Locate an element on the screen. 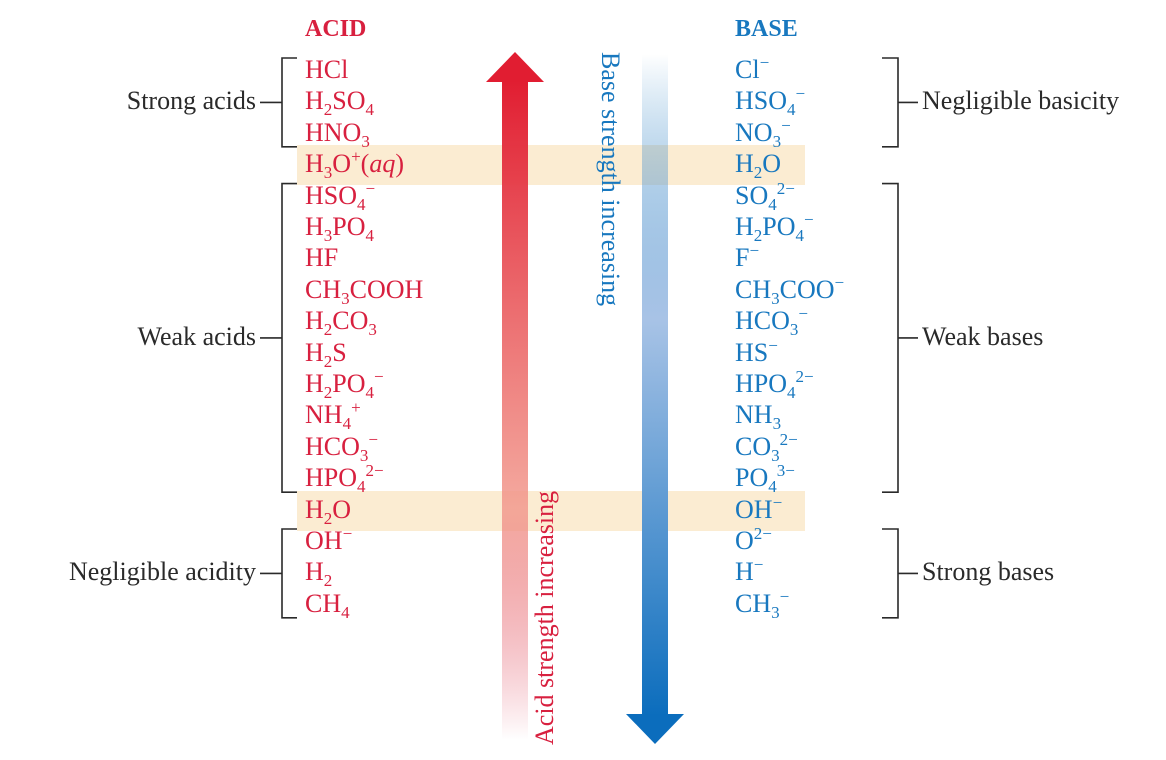 The image size is (1166, 760). acid-column-header: ACID is located at coordinates (336, 29).